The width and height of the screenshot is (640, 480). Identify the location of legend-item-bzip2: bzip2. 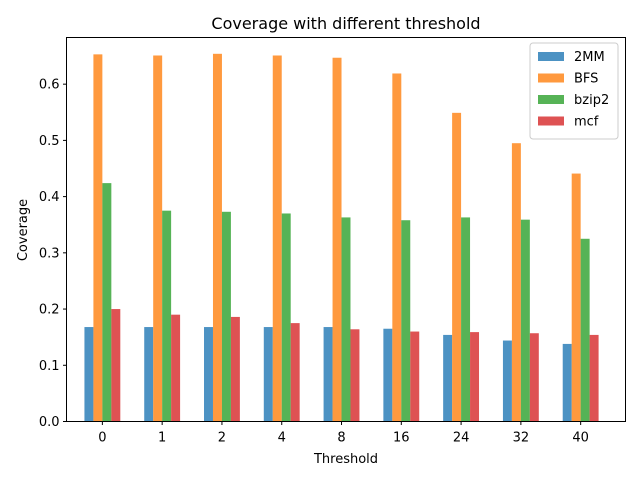
(573, 100).